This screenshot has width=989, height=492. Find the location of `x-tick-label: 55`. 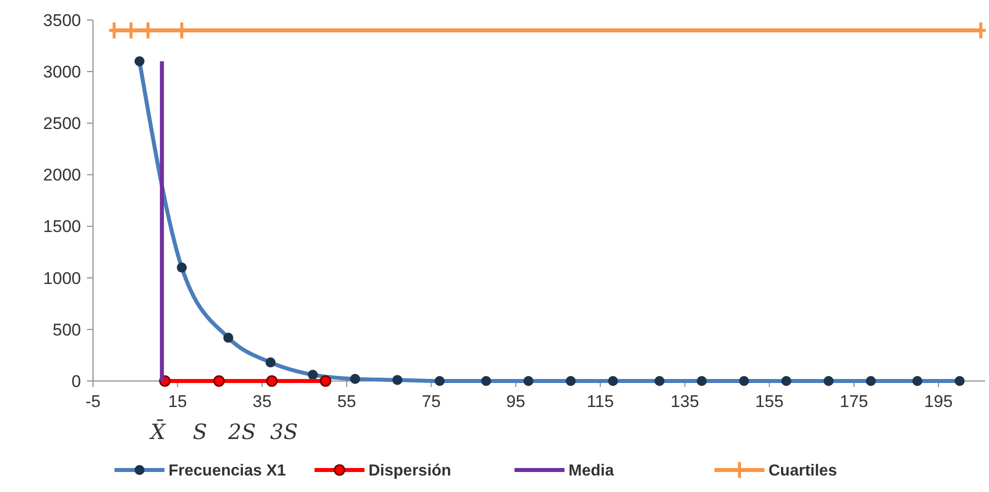

x-tick-label: 55 is located at coordinates (346, 401).